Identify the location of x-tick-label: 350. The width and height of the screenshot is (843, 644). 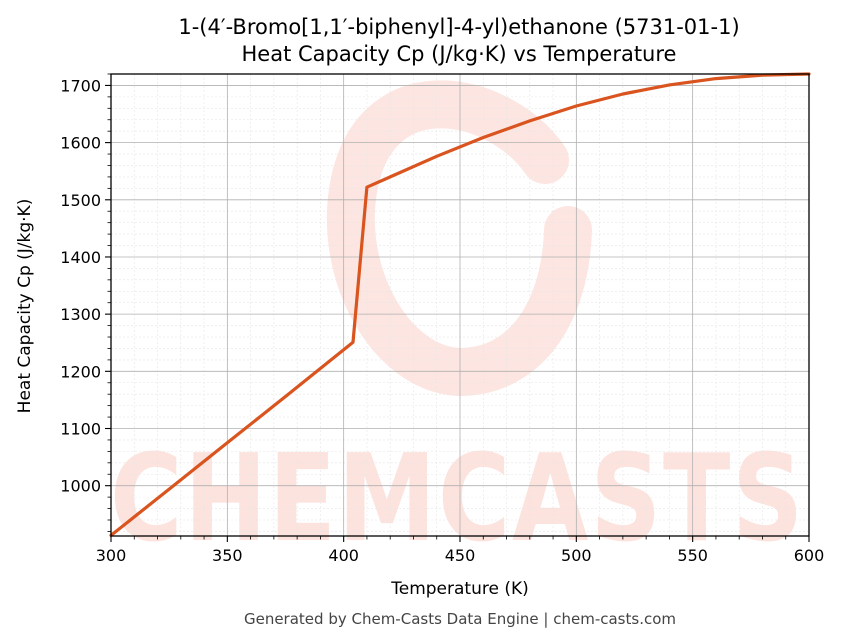
(227, 555).